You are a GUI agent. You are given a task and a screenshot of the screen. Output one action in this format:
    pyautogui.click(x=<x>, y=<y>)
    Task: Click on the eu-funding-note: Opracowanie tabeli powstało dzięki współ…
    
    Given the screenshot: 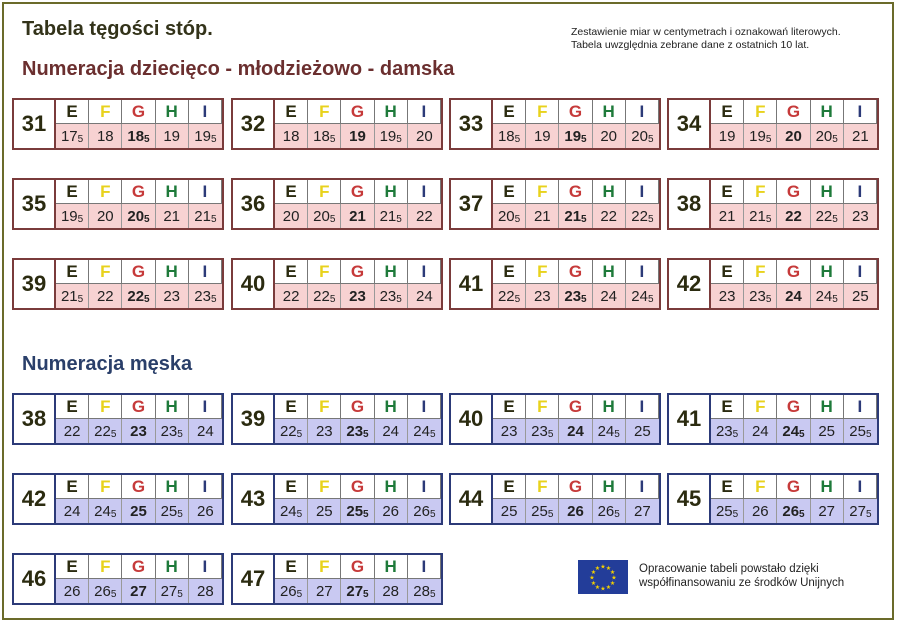 What is the action you would take?
    pyautogui.click(x=741, y=576)
    